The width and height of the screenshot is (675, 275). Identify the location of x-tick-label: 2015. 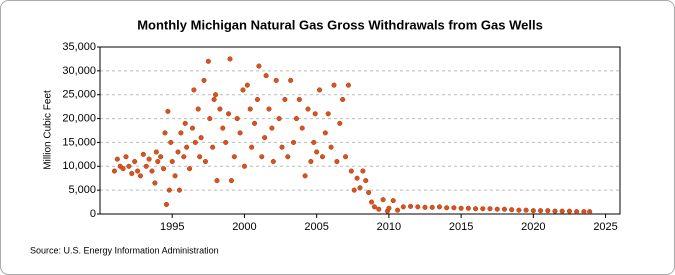
(461, 227).